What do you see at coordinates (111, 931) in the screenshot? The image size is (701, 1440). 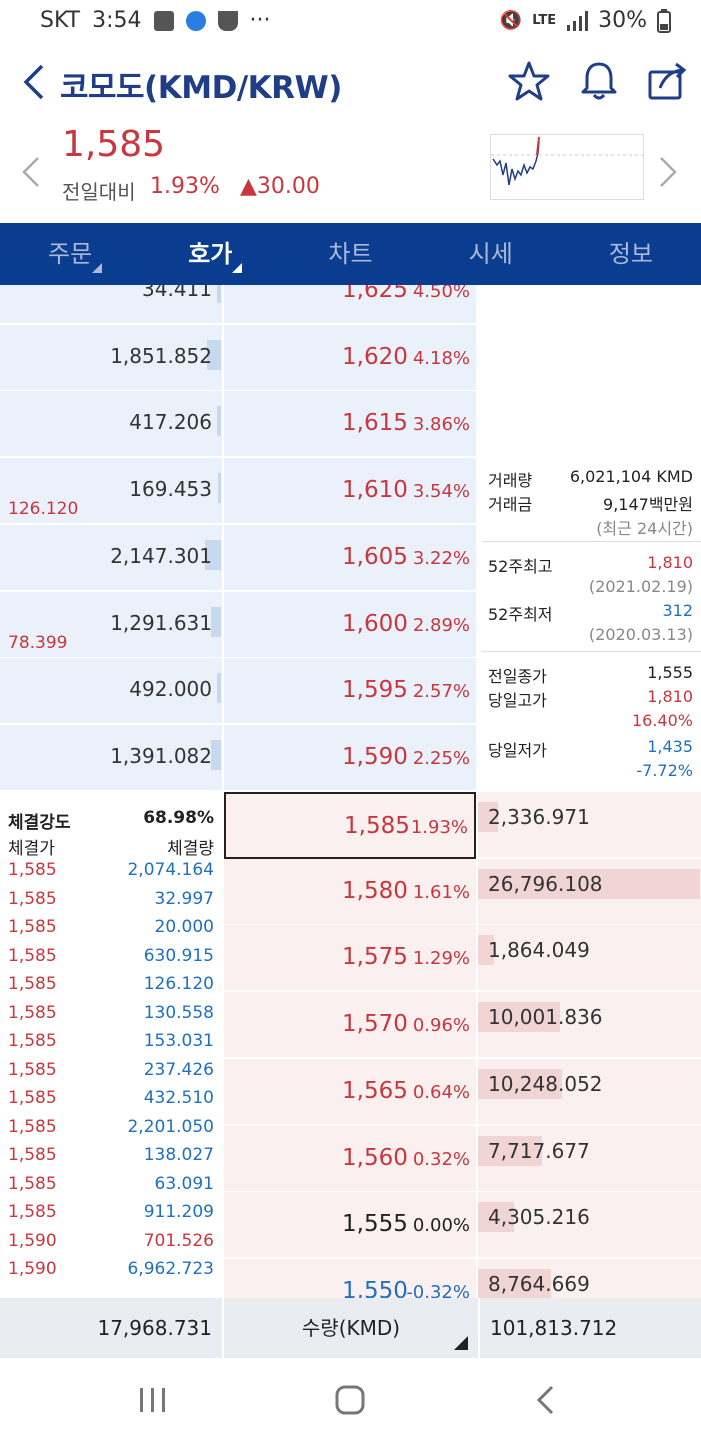 I see `trade-row: 1,585 20.000` at bounding box center [111, 931].